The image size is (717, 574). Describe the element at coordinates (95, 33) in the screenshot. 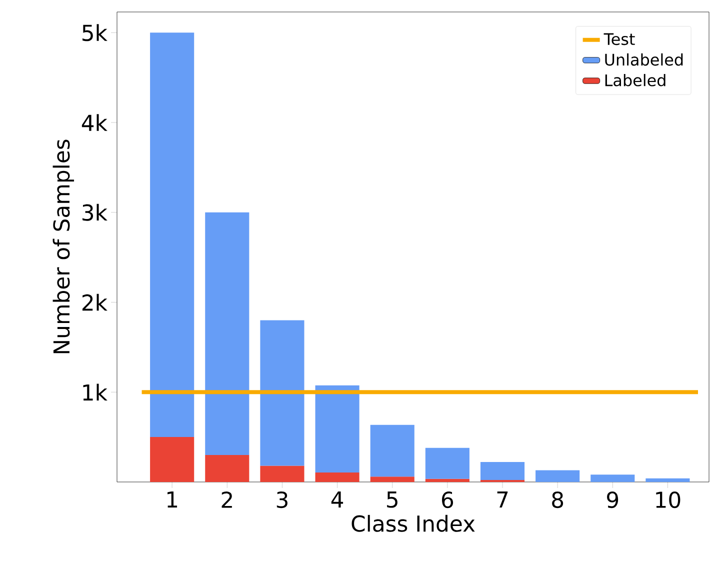

I see `y-tick-label: 5k` at that location.